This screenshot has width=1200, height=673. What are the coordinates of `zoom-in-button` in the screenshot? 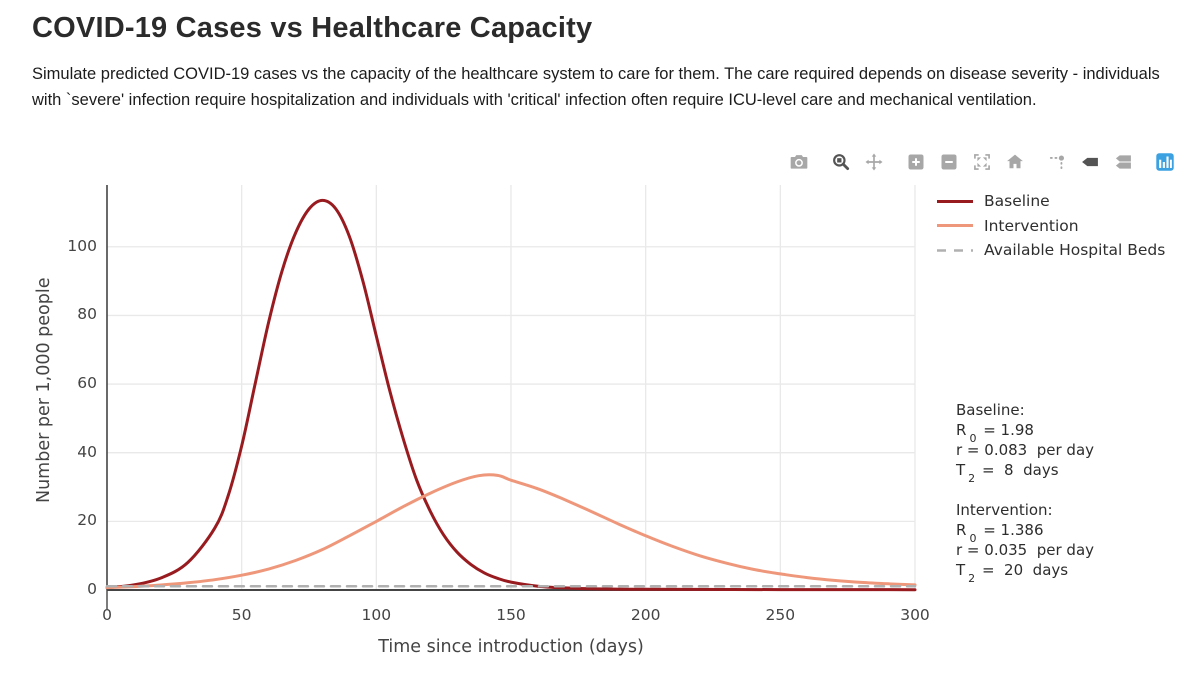 It's located at (916, 164).